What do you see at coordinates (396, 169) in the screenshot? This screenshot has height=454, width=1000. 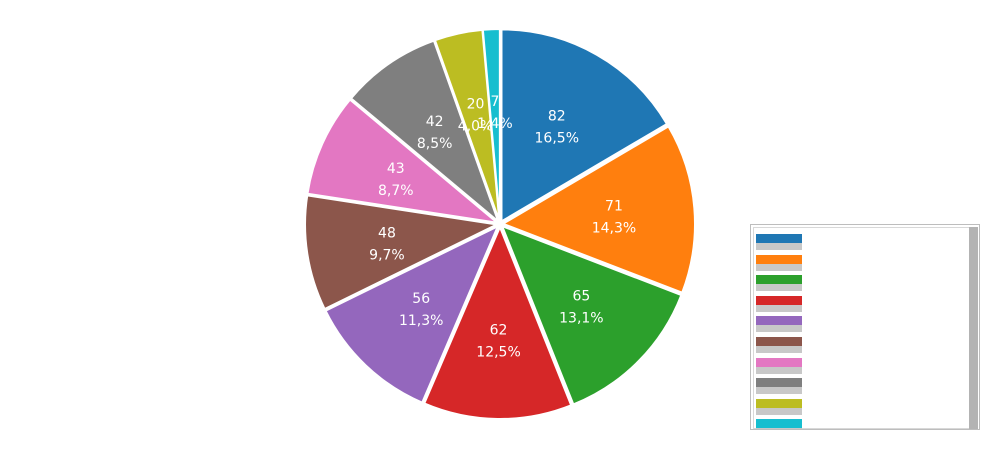 I see `slice-value-label: 43` at bounding box center [396, 169].